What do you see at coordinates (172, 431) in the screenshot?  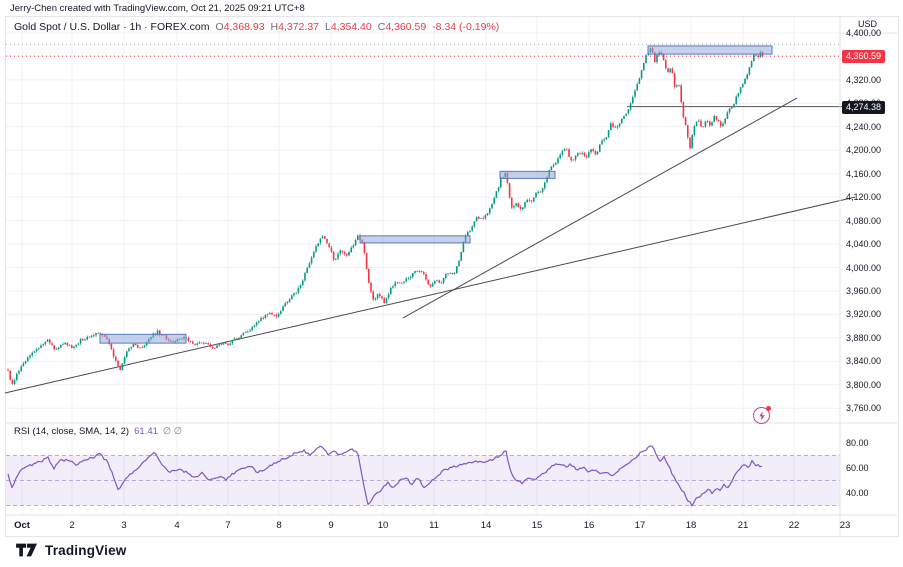 I see `rsi-ma-values: ∅ ∅` at bounding box center [172, 431].